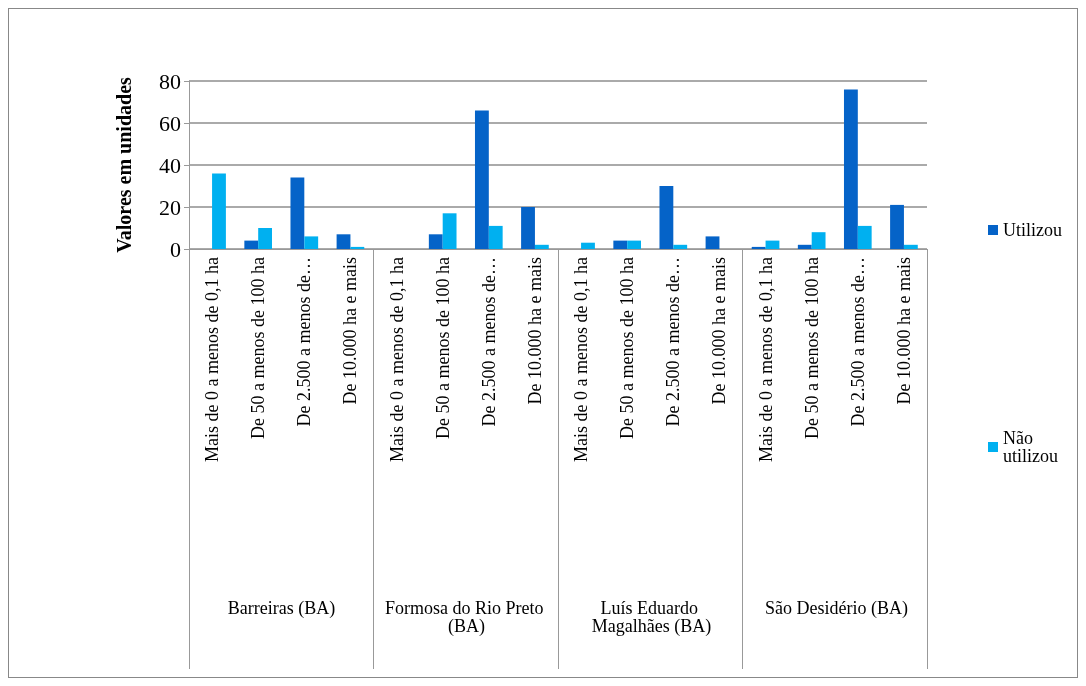 This screenshot has width=1086, height=686. What do you see at coordinates (1031, 447) in the screenshot?
I see `legend-label: Não utilizou` at bounding box center [1031, 447].